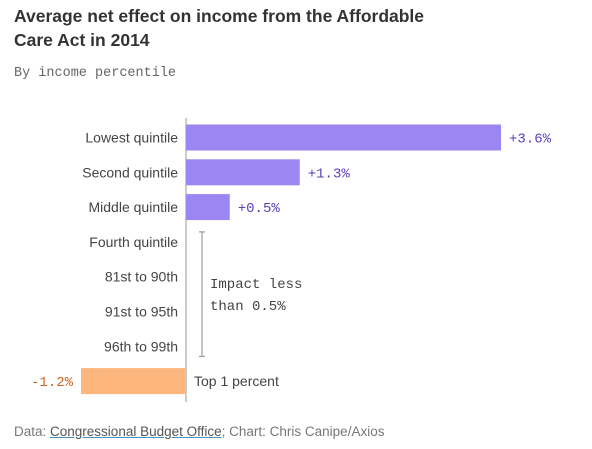  I want to click on value-label: +0.5%, so click(259, 209).